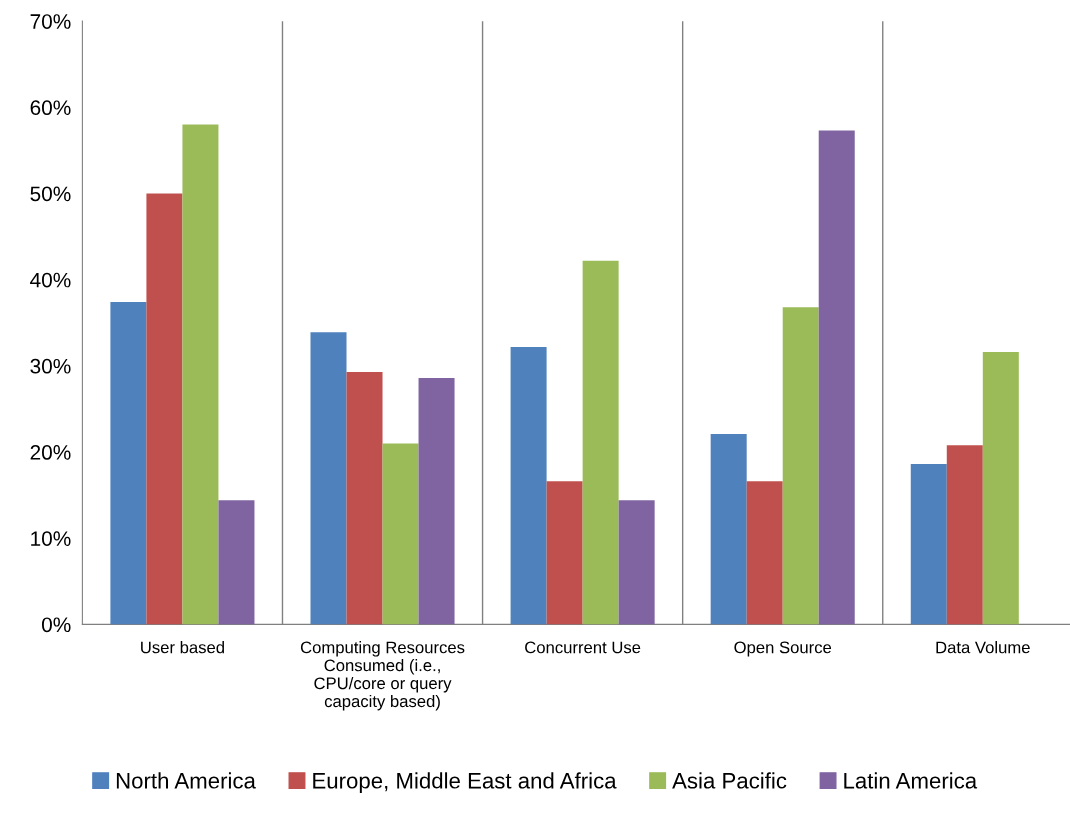 This screenshot has height=813, width=1070. Describe the element at coordinates (729, 780) in the screenshot. I see `legend-label: Asia Pacific` at that location.